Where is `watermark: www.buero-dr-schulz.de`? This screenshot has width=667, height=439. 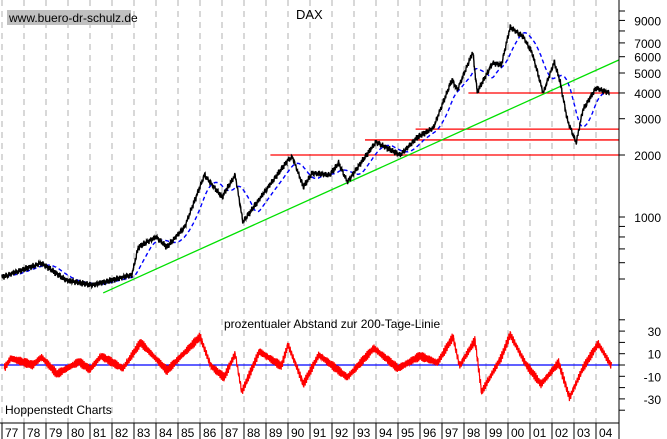 watermark: www.buero-dr-schulz.de is located at coordinates (73, 18).